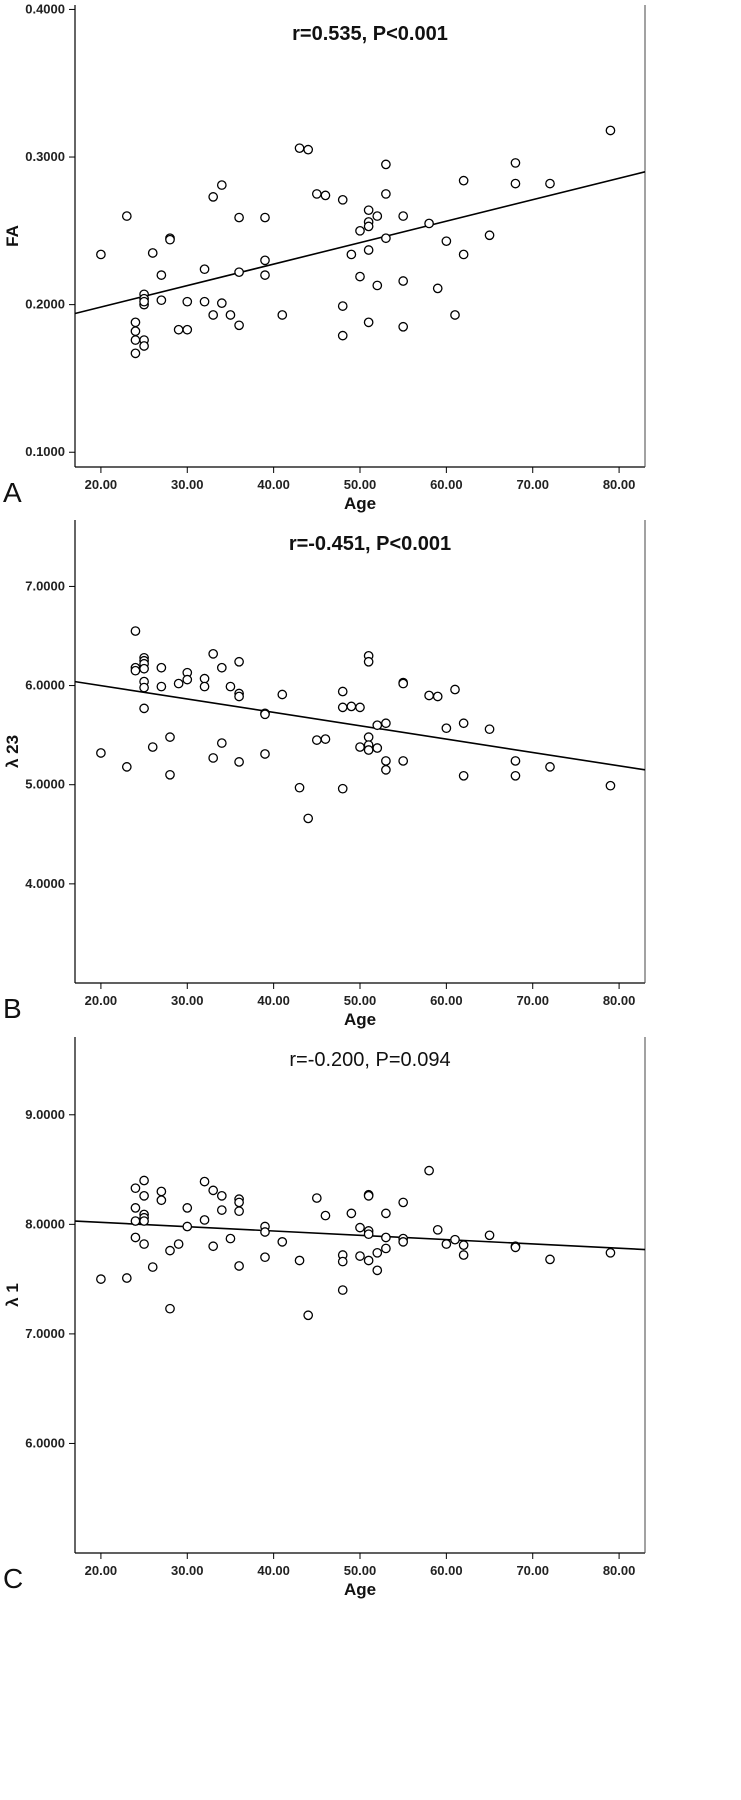  I want to click on x-tick-label: 50.00, so click(360, 1000).